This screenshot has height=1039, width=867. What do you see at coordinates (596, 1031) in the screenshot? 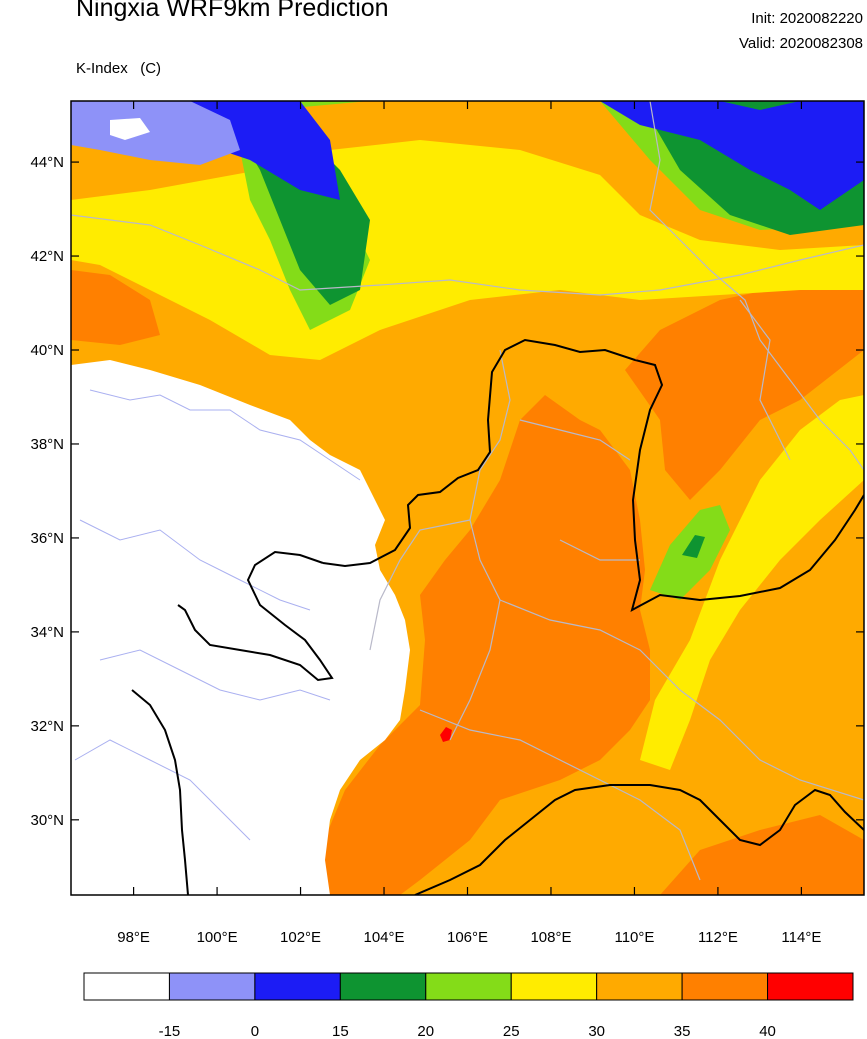
I see `legend-label: 30` at bounding box center [596, 1031].